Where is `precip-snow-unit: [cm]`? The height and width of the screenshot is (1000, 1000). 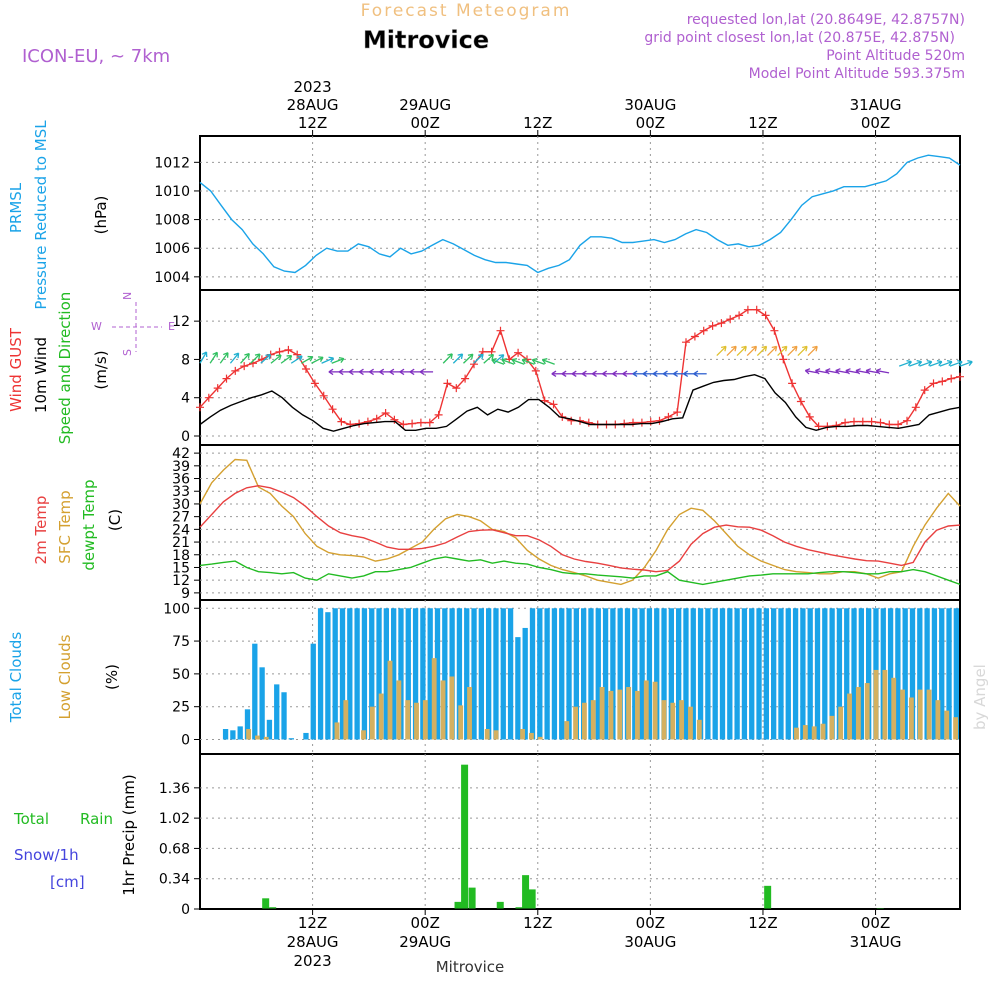 precip-snow-unit: [cm] is located at coordinates (67, 882).